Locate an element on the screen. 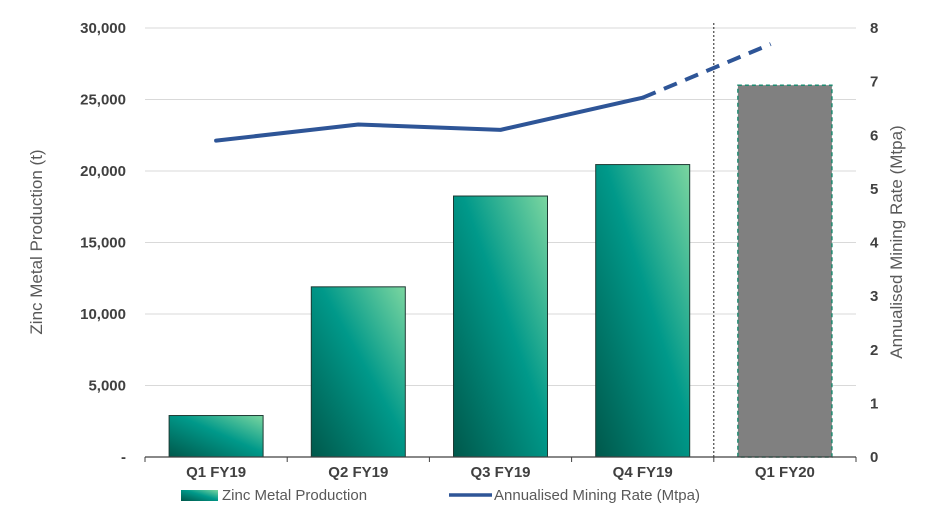 This screenshot has height=509, width=936. y-tick-label: 5,000 is located at coordinates (107, 386).